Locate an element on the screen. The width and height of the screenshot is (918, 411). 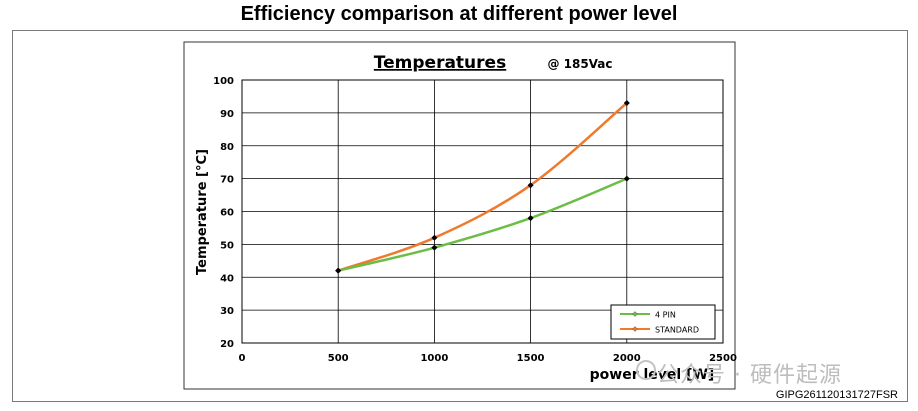
series-line-4-pin is located at coordinates (482, 224).